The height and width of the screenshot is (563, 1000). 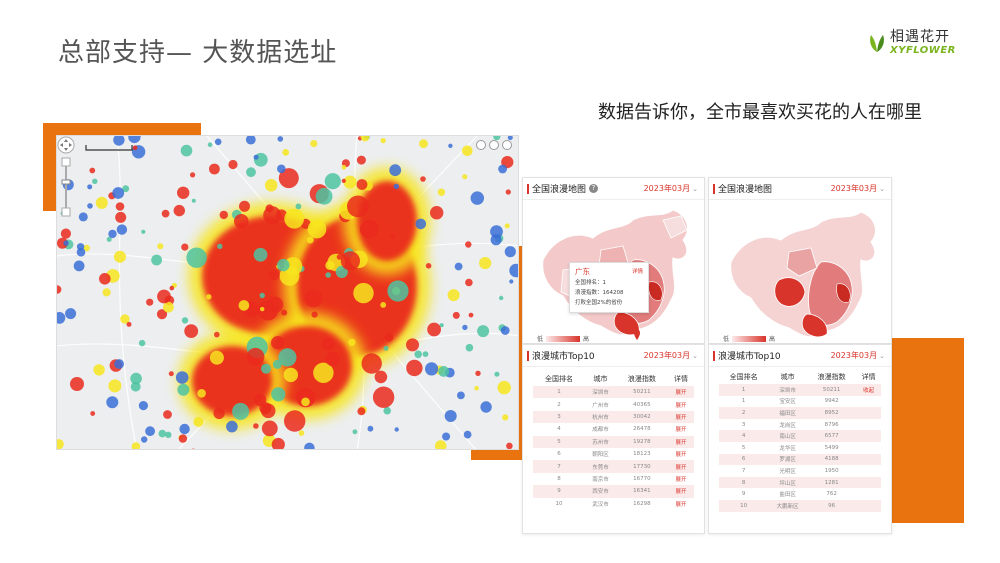 I want to click on table-row: 2 福田区 8952, so click(x=800, y=413).